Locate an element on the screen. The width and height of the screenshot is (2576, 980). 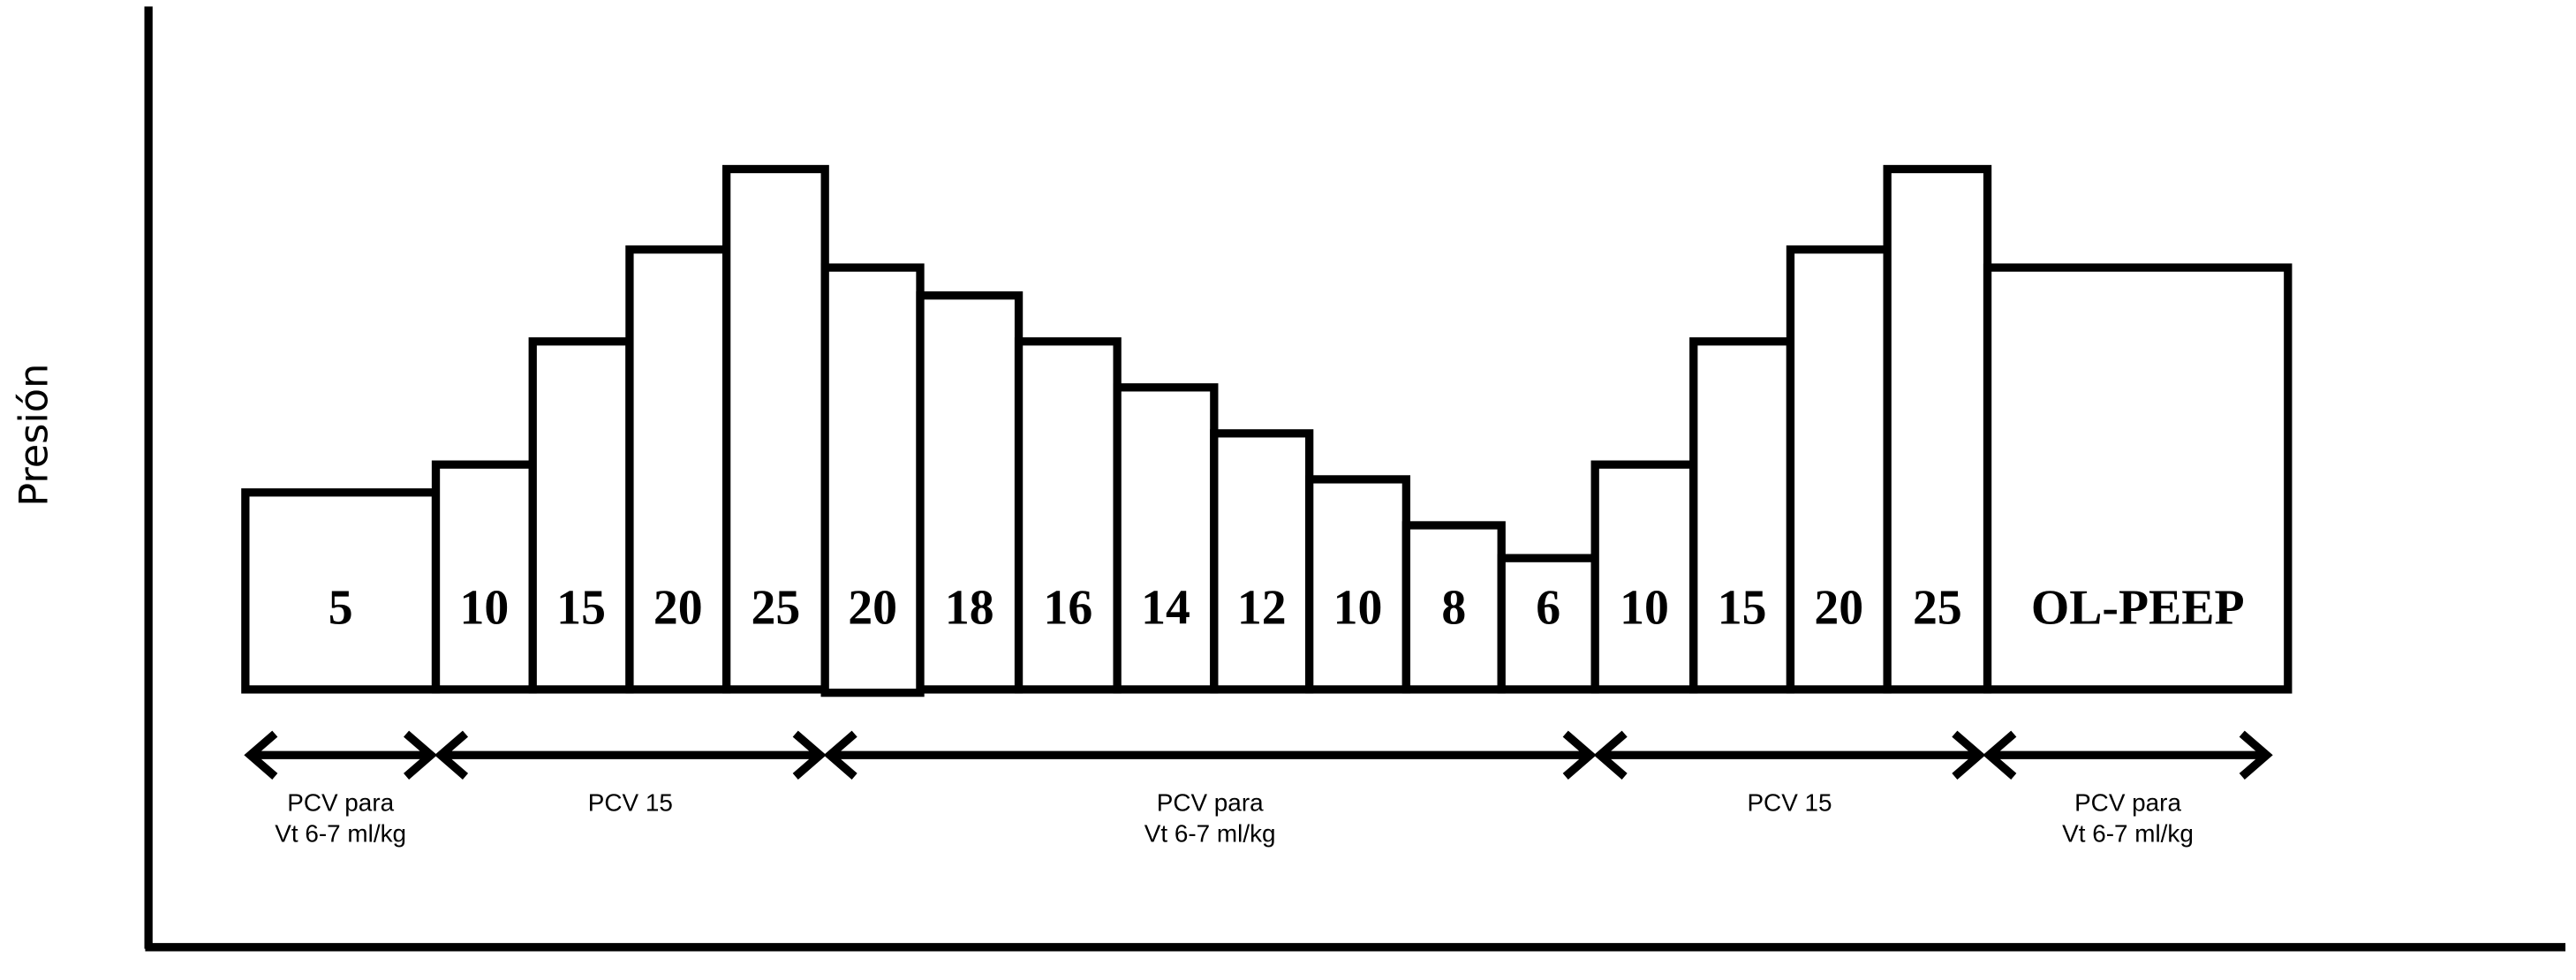
step-label: 5 is located at coordinates (341, 607).